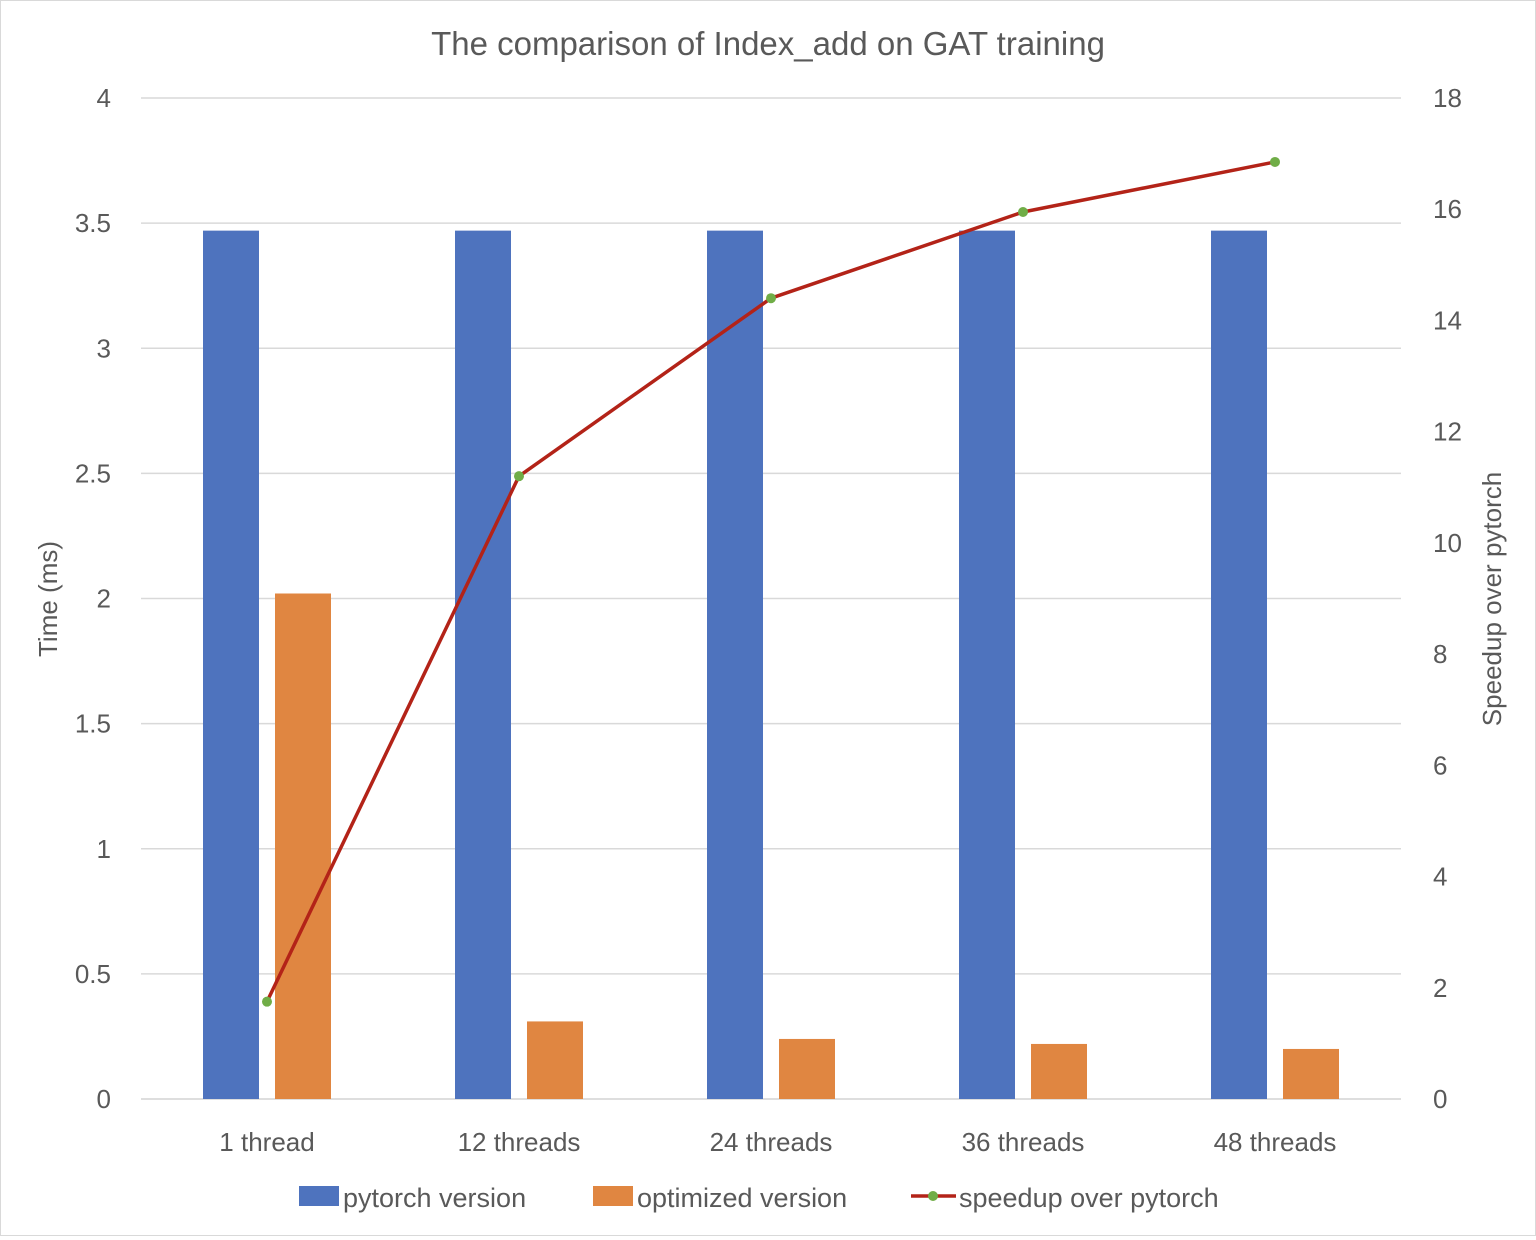 This screenshot has width=1536, height=1240. Describe the element at coordinates (93, 473) in the screenshot. I see `left-tick-label: 2.5` at that location.